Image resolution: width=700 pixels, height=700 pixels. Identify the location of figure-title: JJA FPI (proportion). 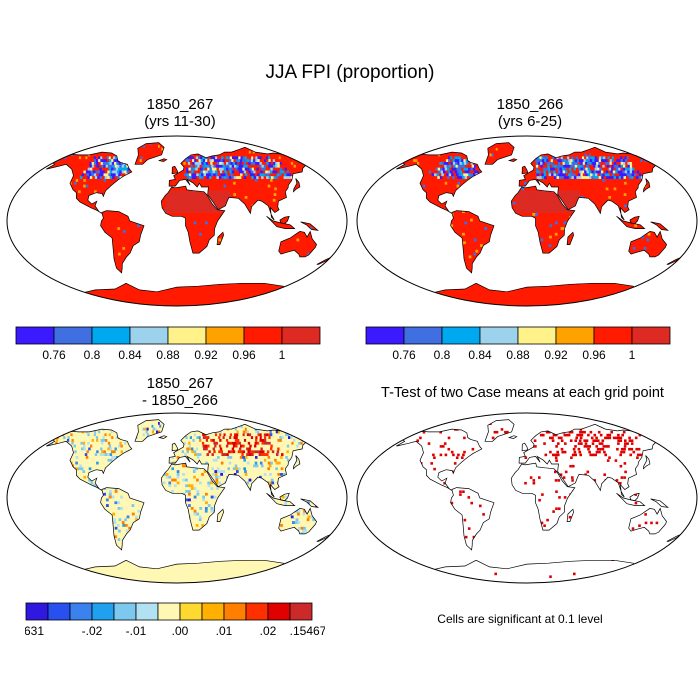
(350, 73).